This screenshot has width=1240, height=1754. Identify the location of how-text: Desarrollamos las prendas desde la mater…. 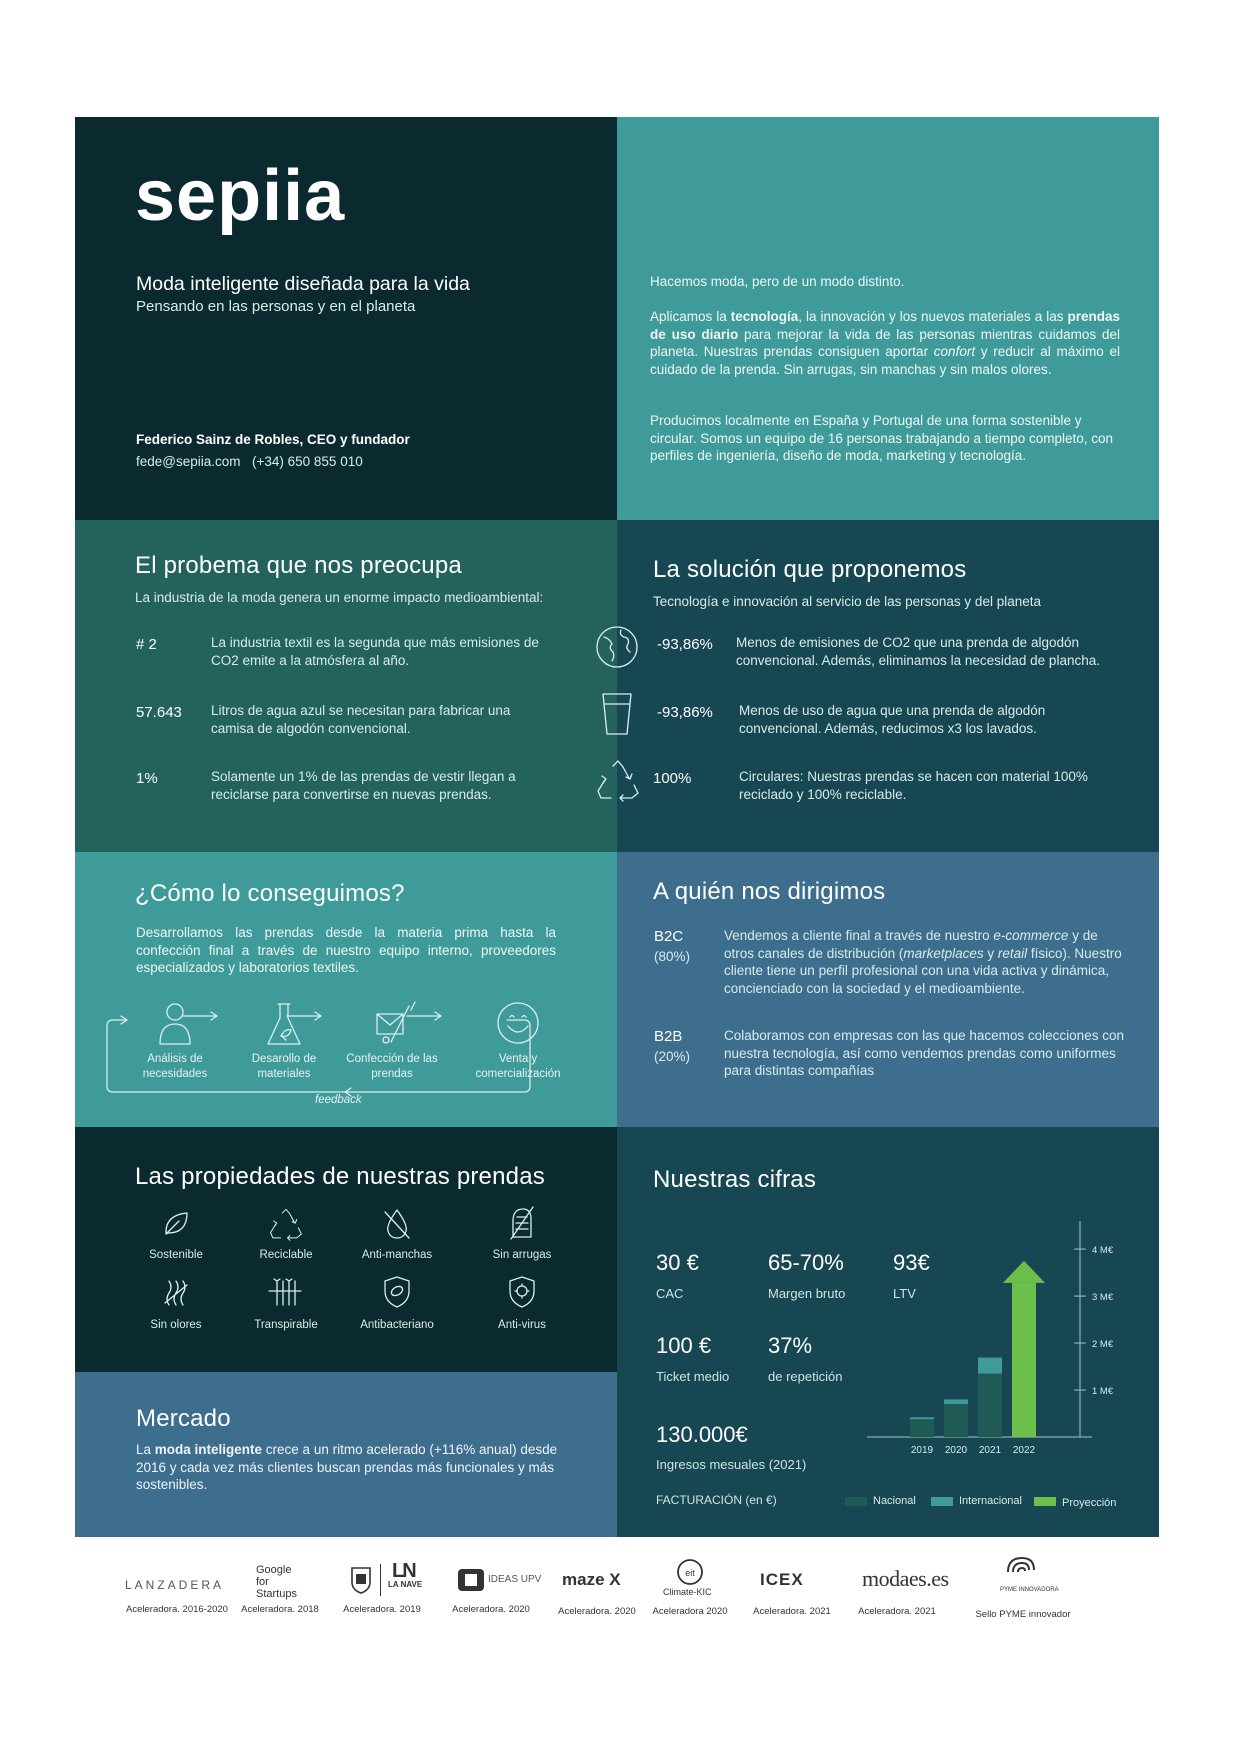
(346, 950).